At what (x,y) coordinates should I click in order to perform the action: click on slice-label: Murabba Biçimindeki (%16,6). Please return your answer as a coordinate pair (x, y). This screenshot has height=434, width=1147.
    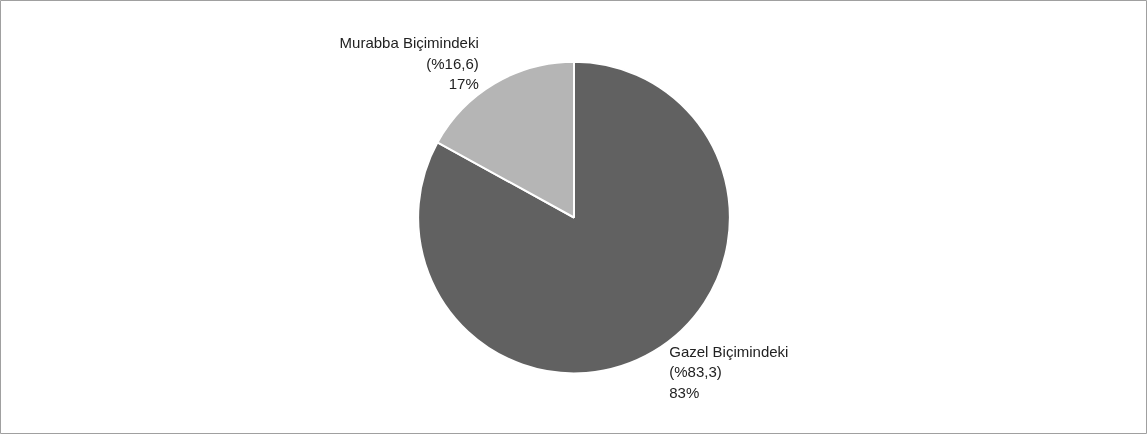
    Looking at the image, I should click on (409, 53).